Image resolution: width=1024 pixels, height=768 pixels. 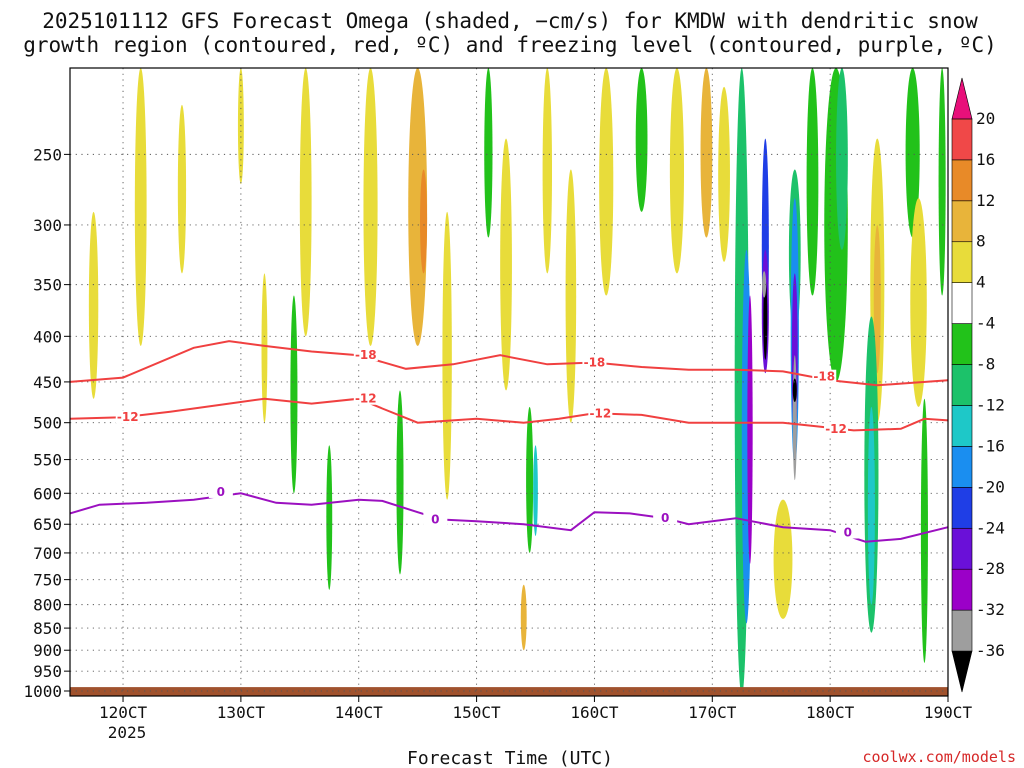 I want to click on contour-label-bg--12-1, so click(x=365, y=398).